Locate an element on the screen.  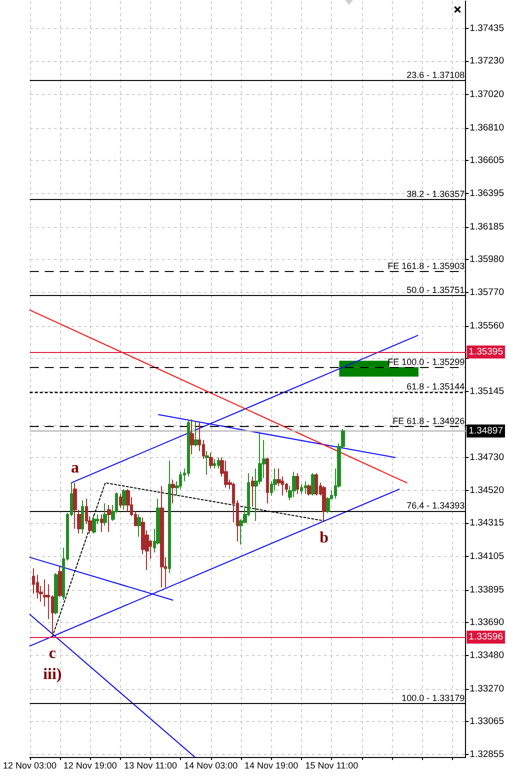
ref-line-label: 1.33596 is located at coordinates (486, 637).